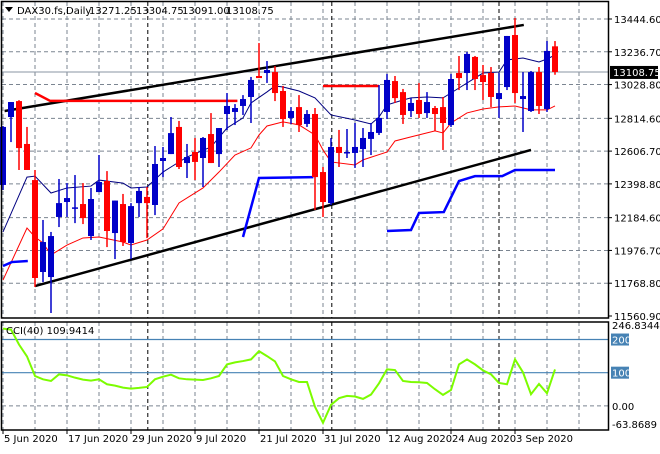  Describe the element at coordinates (637, 185) in the screenshot. I see `price-tick-label: 12398.80` at that location.